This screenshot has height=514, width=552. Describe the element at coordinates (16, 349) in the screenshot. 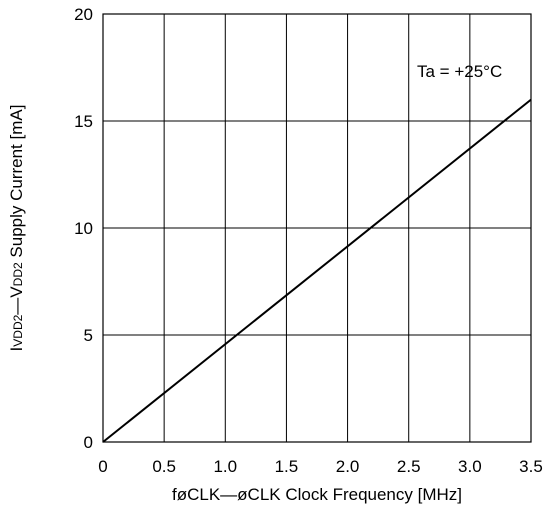

I see `y-axis-label-prefix: I` at that location.